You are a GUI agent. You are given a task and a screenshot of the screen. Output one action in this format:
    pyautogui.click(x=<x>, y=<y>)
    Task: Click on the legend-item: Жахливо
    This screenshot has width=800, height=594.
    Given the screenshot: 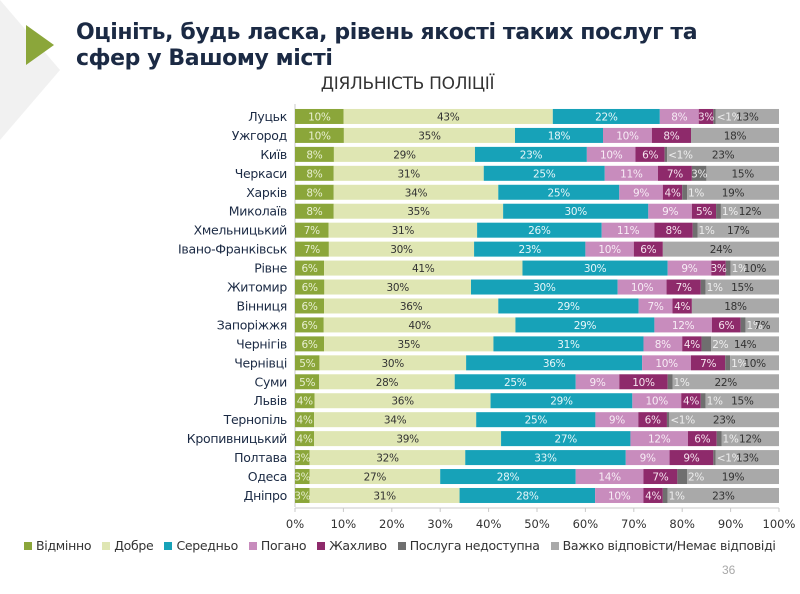 What is the action you would take?
    pyautogui.click(x=352, y=545)
    